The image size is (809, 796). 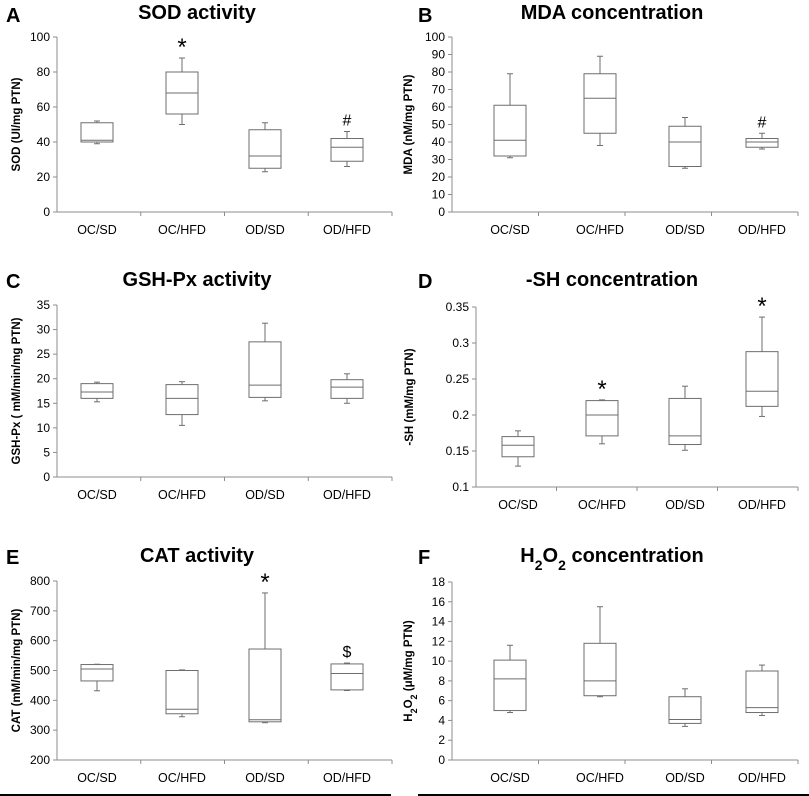 What do you see at coordinates (40, 37) in the screenshot?
I see `y-tick-label: 100` at bounding box center [40, 37].